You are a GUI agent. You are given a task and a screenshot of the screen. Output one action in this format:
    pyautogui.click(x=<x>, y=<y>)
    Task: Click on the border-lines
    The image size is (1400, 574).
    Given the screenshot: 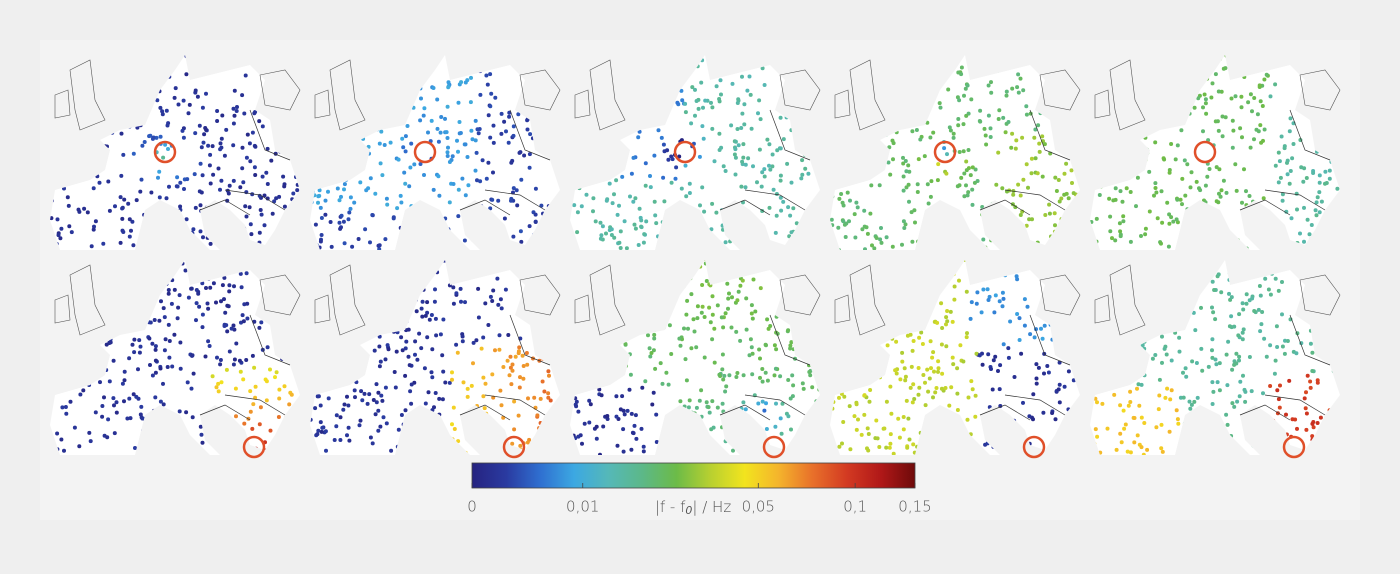 What is the action you would take?
    pyautogui.click(x=505, y=367)
    